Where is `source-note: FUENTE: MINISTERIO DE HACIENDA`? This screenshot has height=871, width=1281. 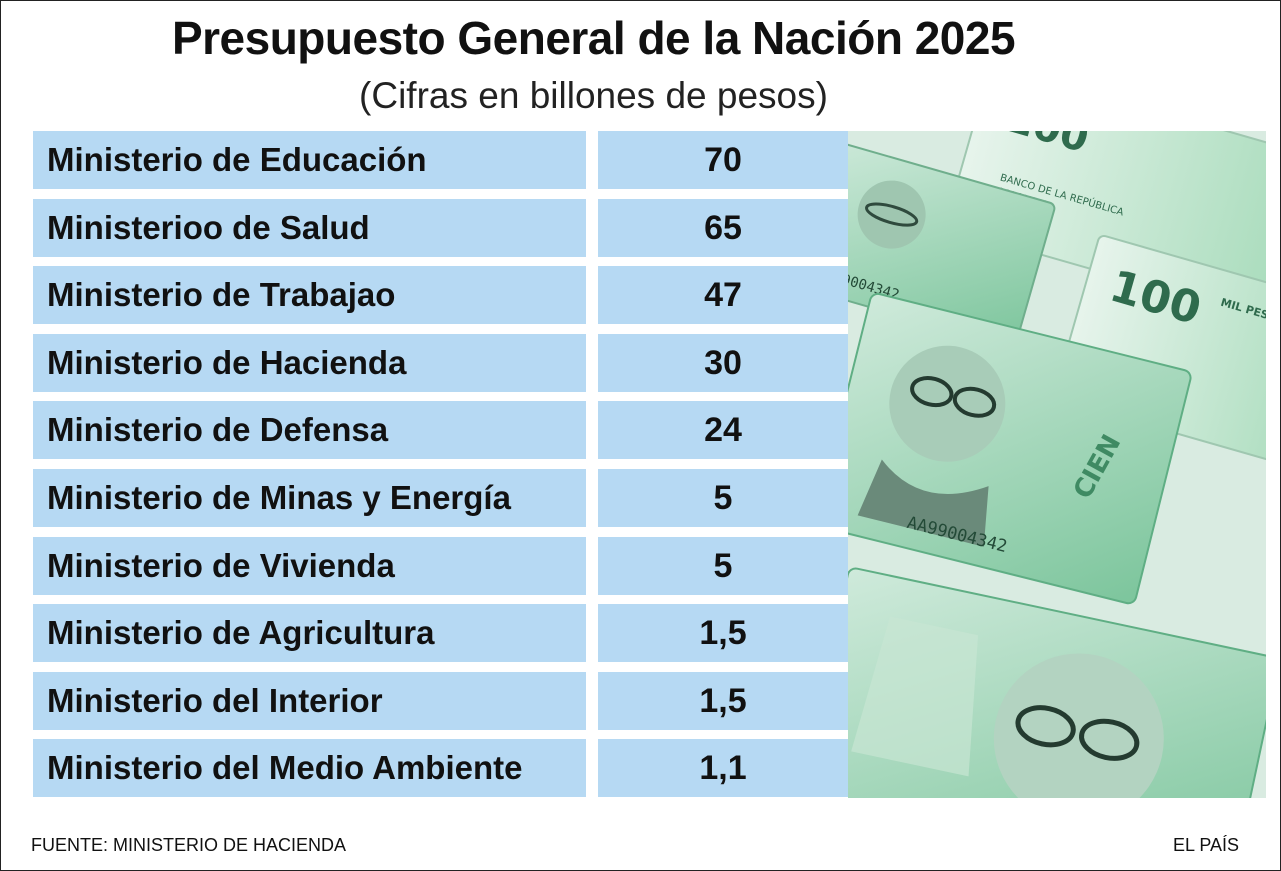
source-note: FUENTE: MINISTERIO DE HACIENDA is located at coordinates (189, 845).